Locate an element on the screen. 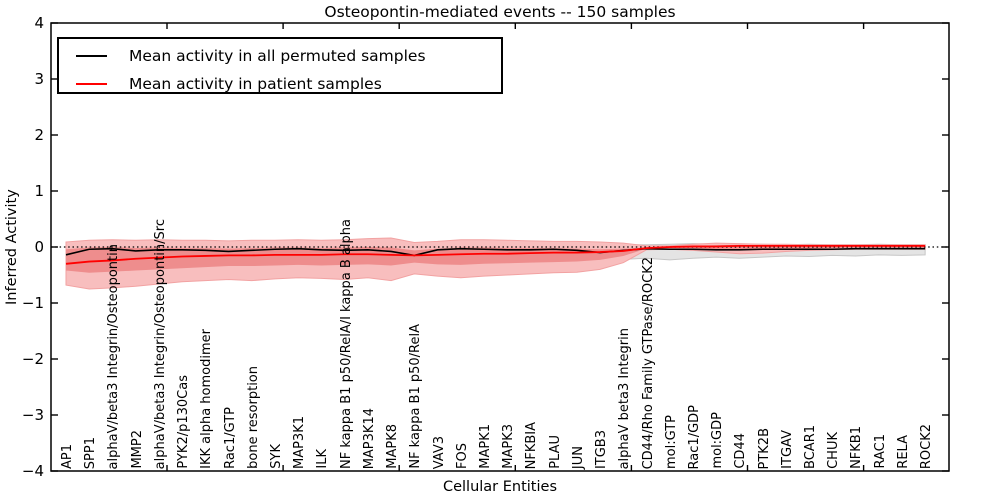 This screenshot has width=1000, height=500. legend-item-label: Mean activity in all permuted samples is located at coordinates (277, 56).